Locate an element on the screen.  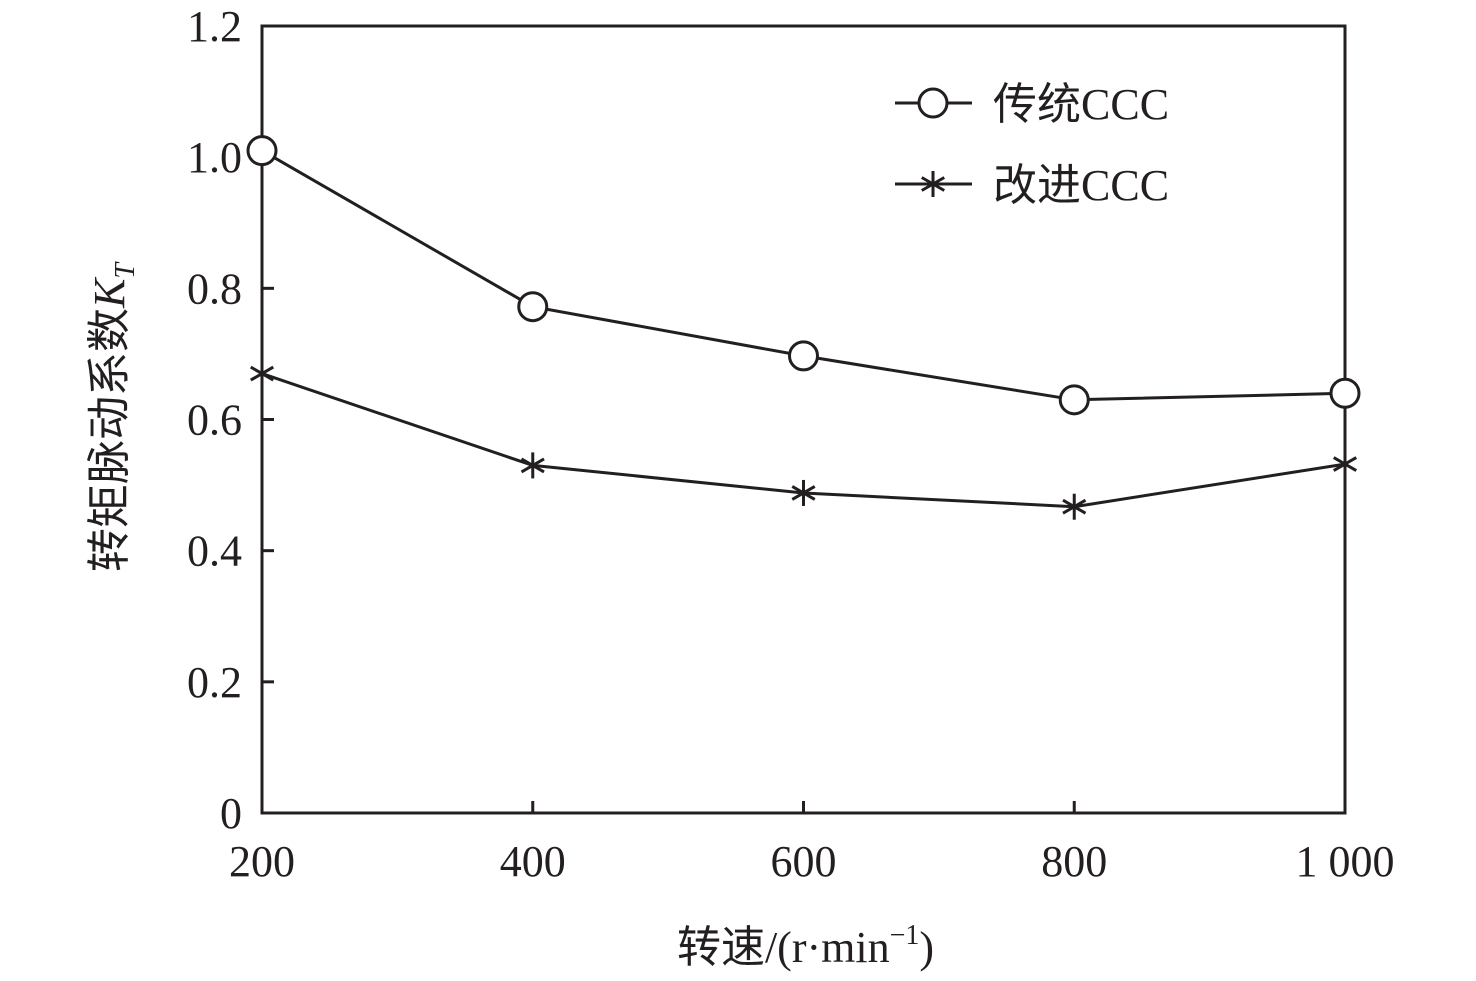
x-axis-title: 转速/(r·min−1) is located at coordinates (805, 946).